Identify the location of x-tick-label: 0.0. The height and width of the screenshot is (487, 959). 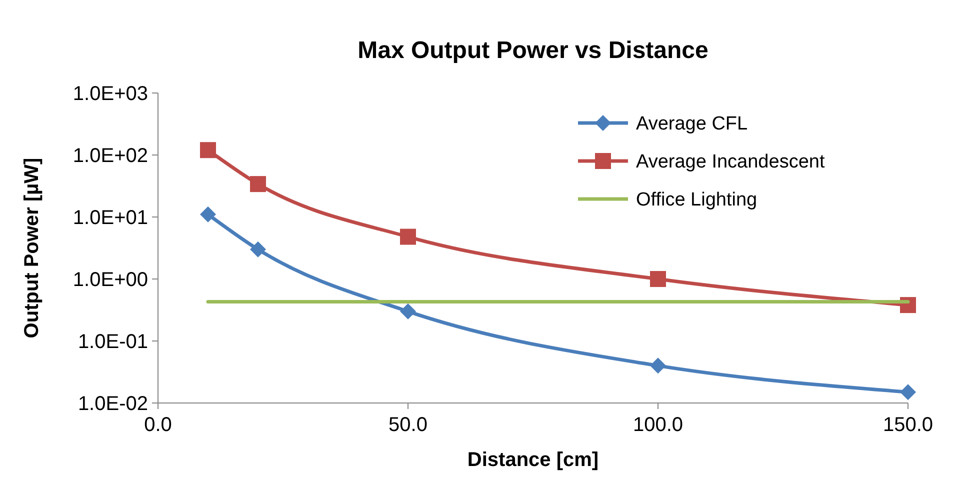
(158, 425).